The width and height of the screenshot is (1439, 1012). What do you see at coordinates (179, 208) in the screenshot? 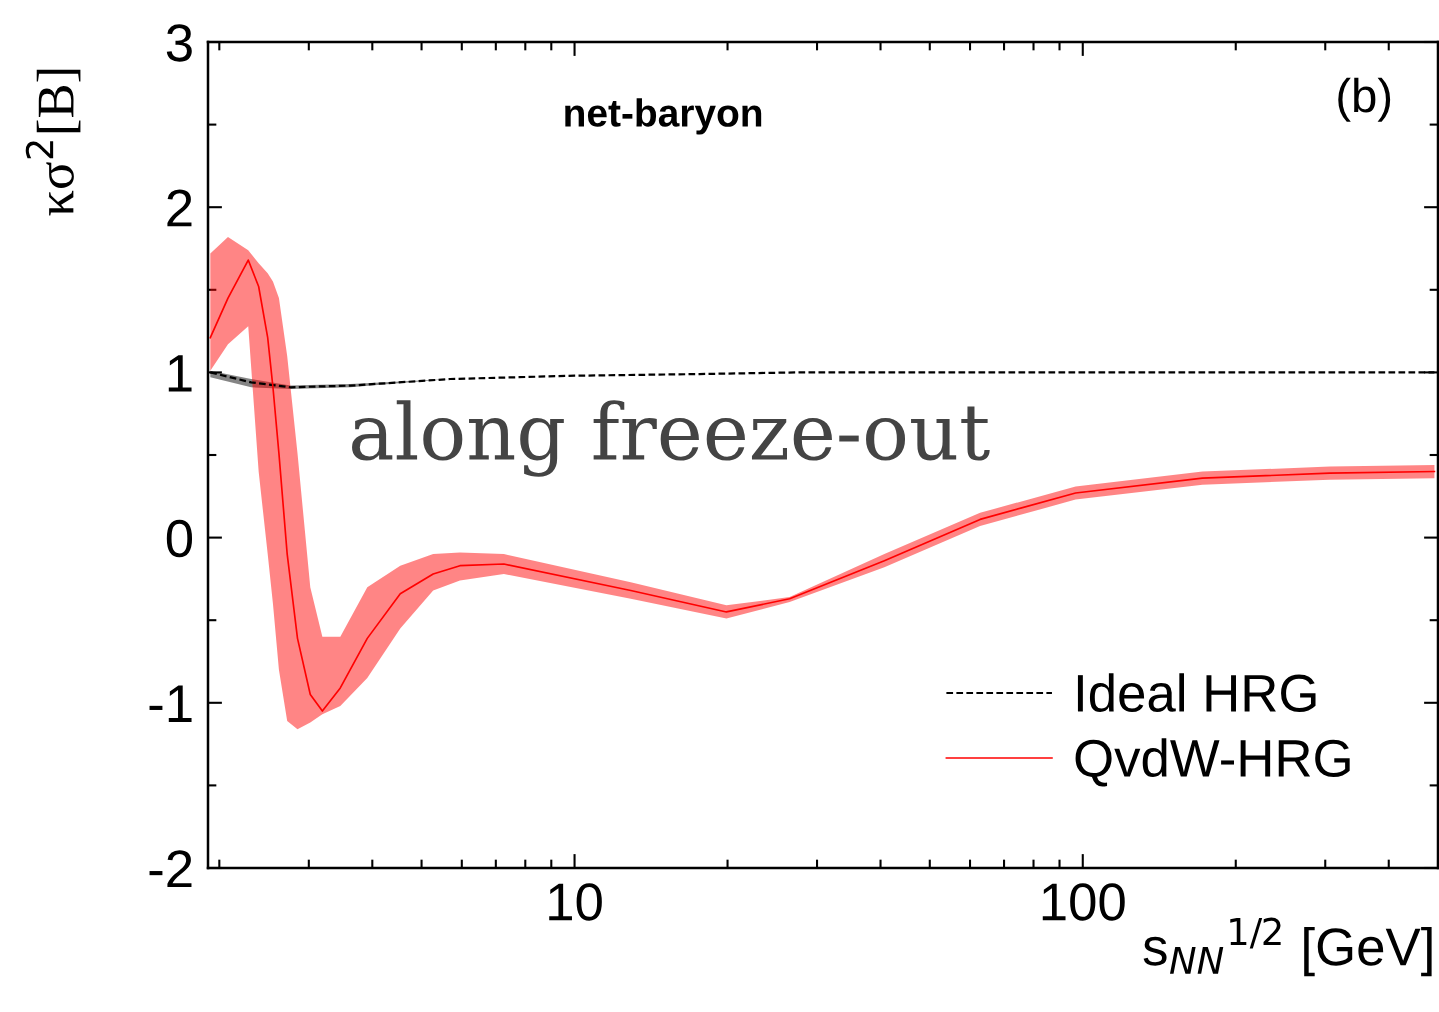
I see `y-tick-label: 2` at bounding box center [179, 208].